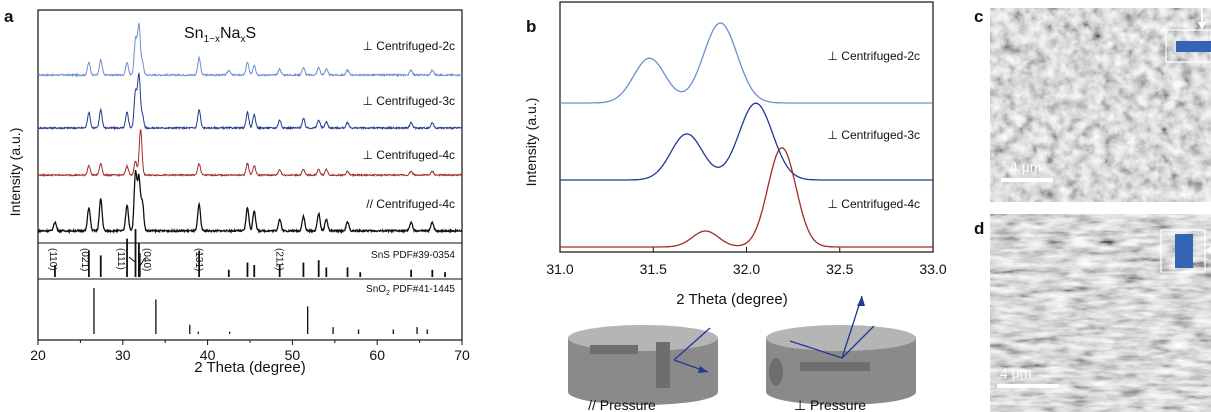  I want to click on chart-b-ylabel: Intensity (a.u.), so click(531, 142).